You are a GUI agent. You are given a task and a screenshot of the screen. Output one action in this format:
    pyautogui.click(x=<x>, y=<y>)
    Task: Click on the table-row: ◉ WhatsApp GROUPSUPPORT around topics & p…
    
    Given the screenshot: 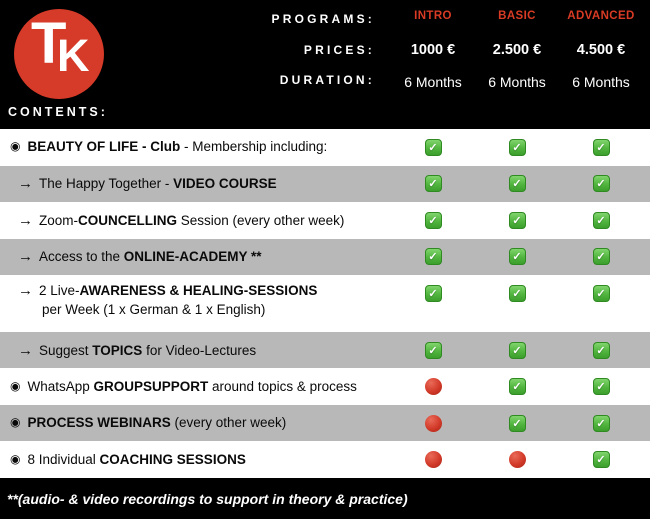 What is the action you would take?
    pyautogui.click(x=325, y=386)
    